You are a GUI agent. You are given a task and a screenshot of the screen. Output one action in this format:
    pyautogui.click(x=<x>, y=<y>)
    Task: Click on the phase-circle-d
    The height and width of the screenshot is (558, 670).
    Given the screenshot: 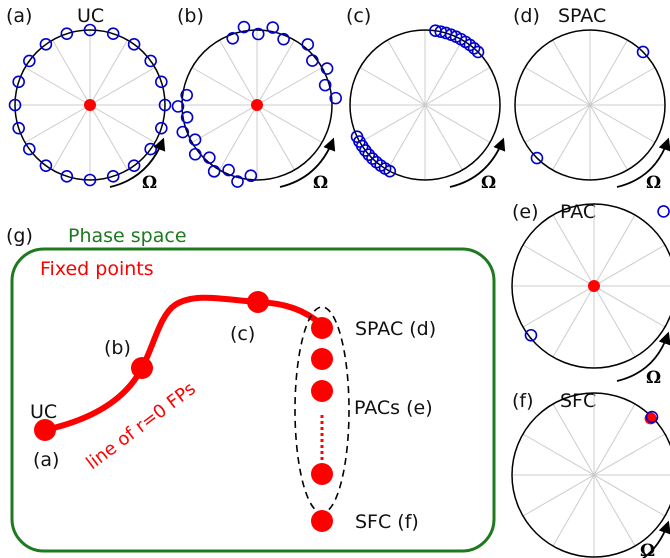 What is the action you would take?
    pyautogui.click(x=590, y=105)
    